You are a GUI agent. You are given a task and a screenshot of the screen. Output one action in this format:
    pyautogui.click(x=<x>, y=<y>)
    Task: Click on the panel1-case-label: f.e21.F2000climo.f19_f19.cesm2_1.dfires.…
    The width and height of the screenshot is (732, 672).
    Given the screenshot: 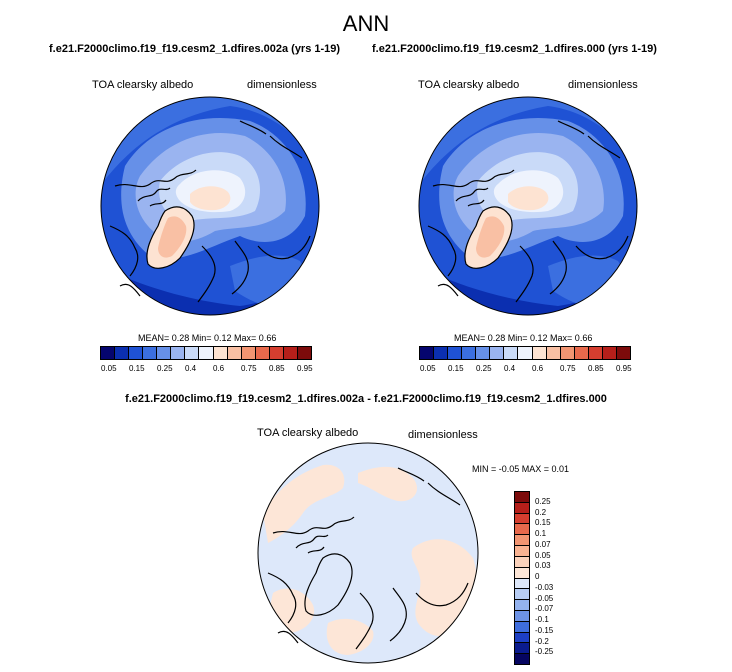 What is the action you would take?
    pyautogui.click(x=195, y=49)
    